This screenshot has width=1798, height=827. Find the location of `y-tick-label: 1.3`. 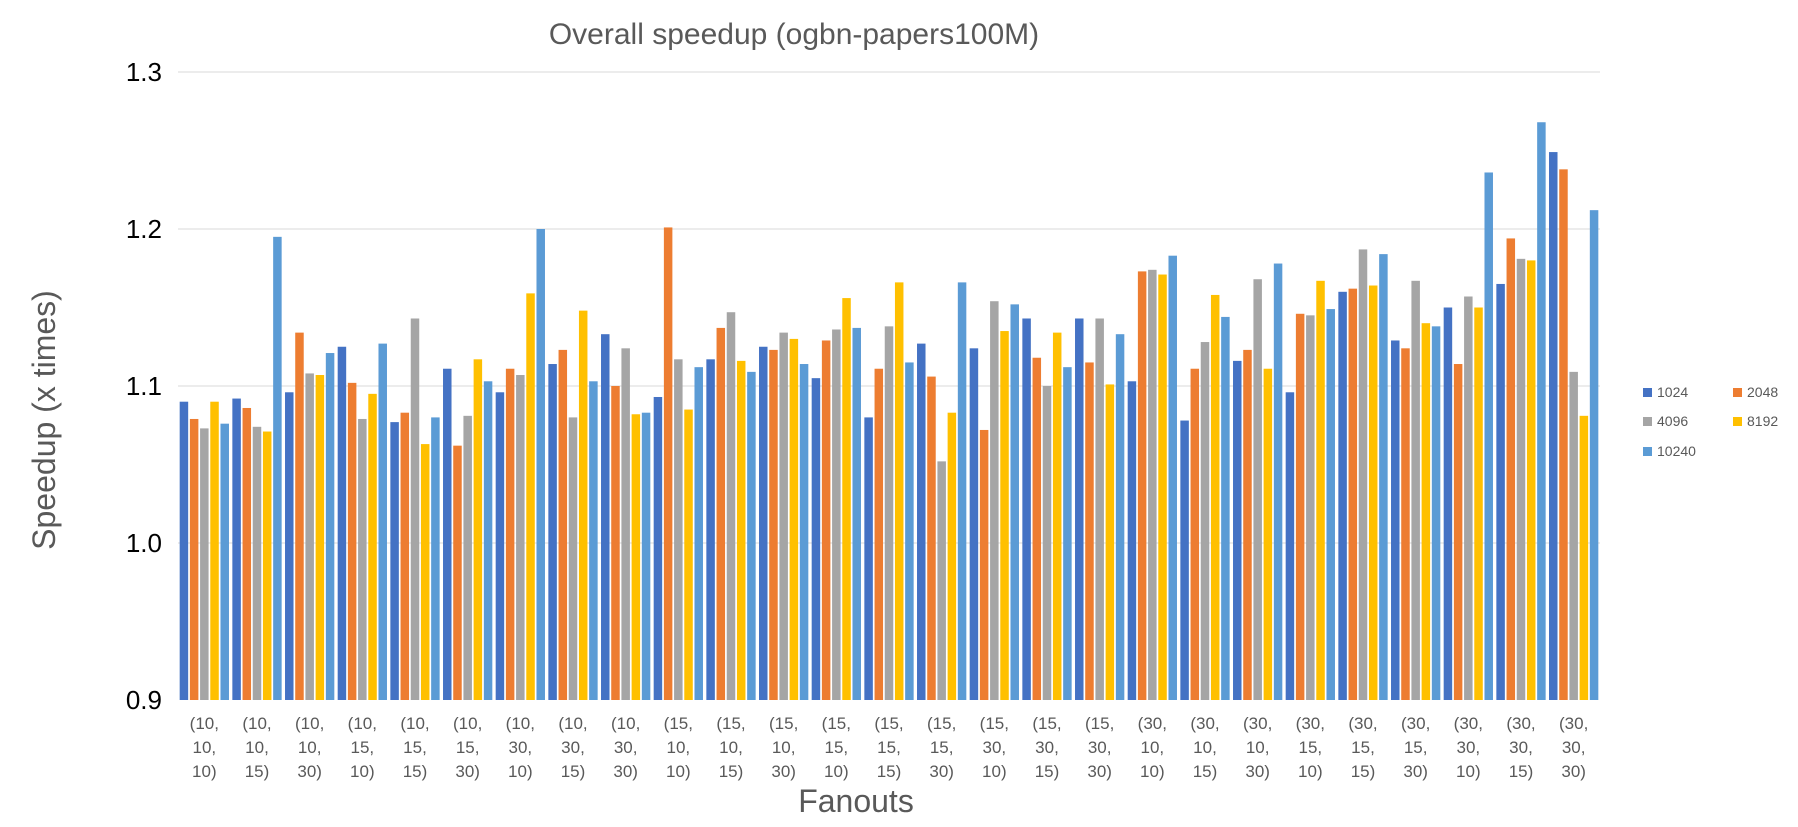

y-tick-label: 1.3 is located at coordinates (144, 72).